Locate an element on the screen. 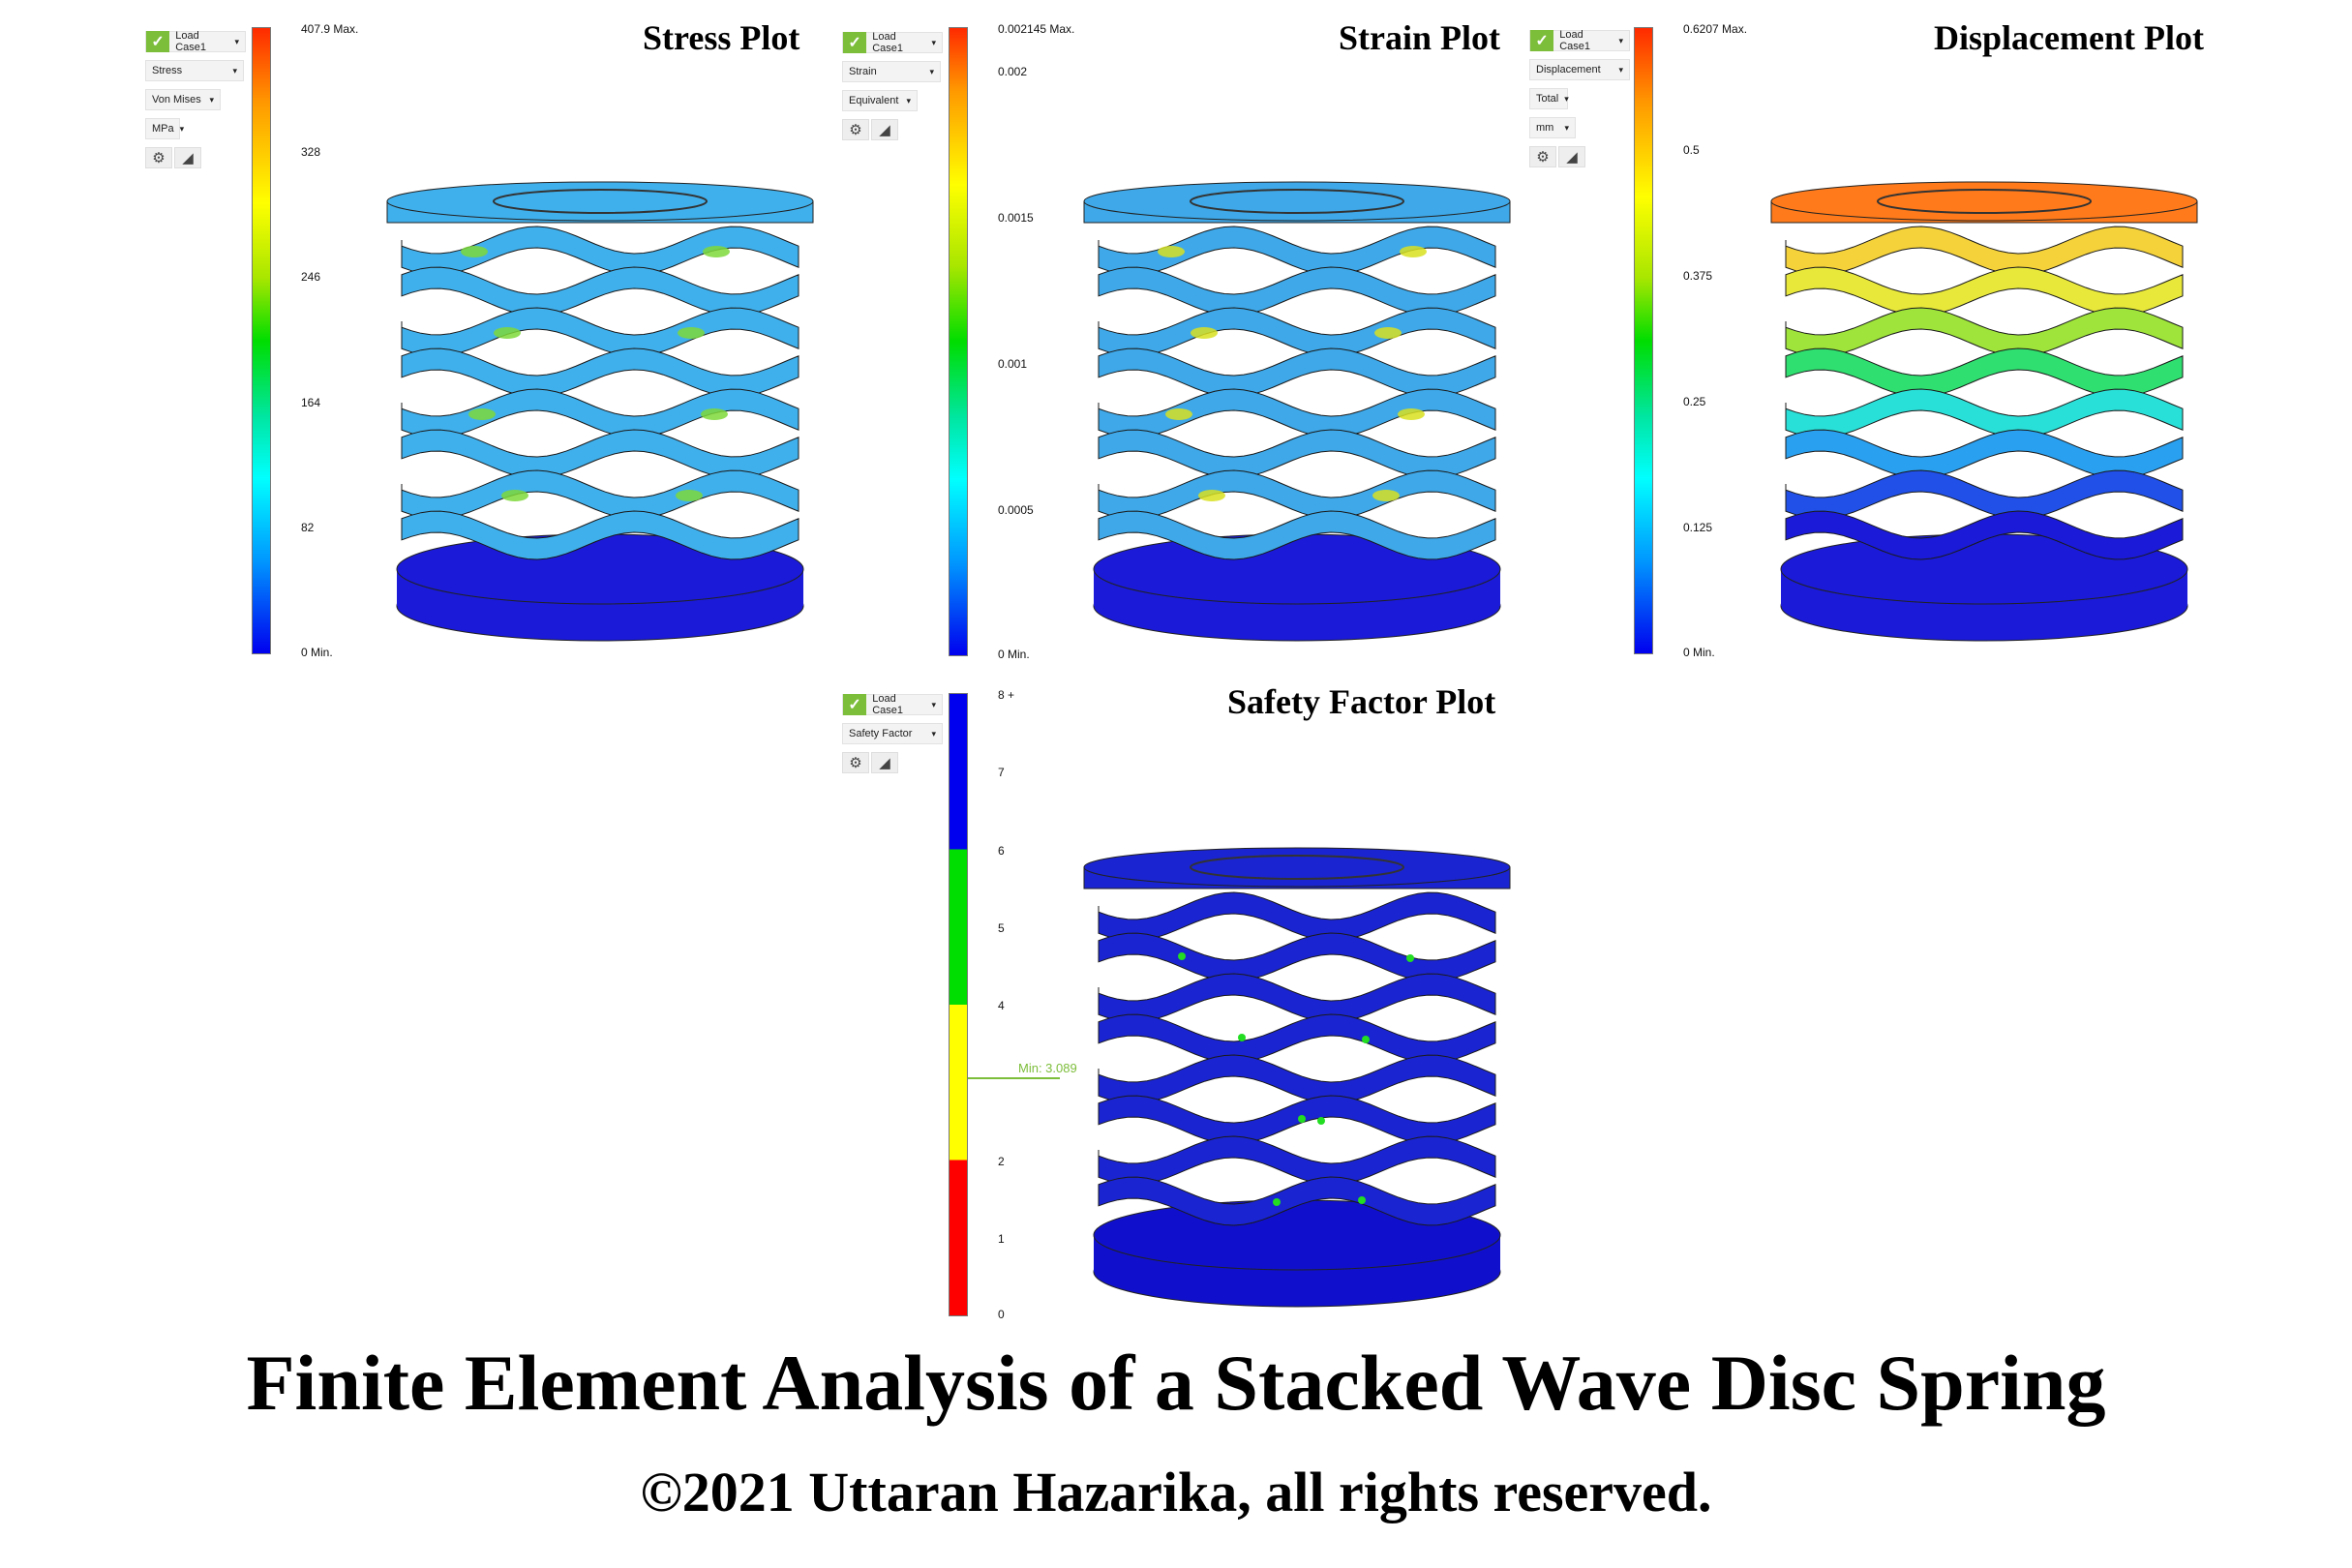 This screenshot has width=2352, height=1568. result-type-dropdown: Safety Factor ▾ is located at coordinates (892, 733).